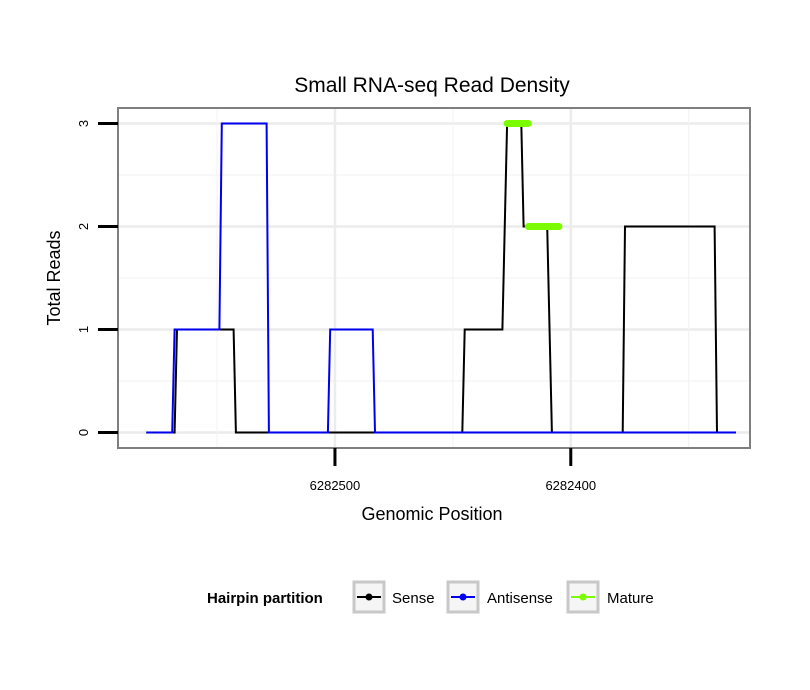  What do you see at coordinates (83, 226) in the screenshot?
I see `y-tick-label: 2` at bounding box center [83, 226].